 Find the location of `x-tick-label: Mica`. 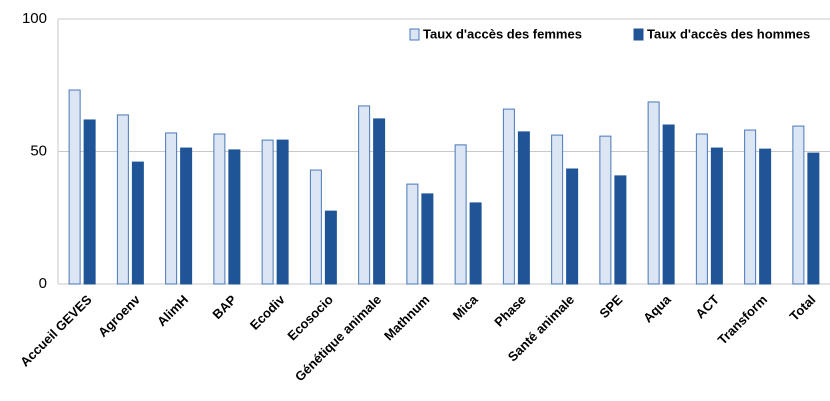

x-tick-label: Mica is located at coordinates (466, 307).